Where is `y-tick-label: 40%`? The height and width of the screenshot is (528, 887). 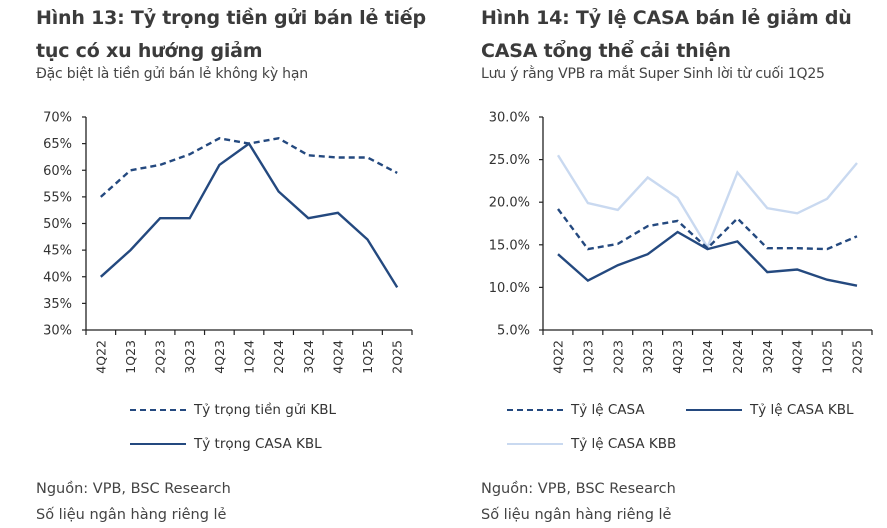
y-tick-label: 40% is located at coordinates (57, 277).